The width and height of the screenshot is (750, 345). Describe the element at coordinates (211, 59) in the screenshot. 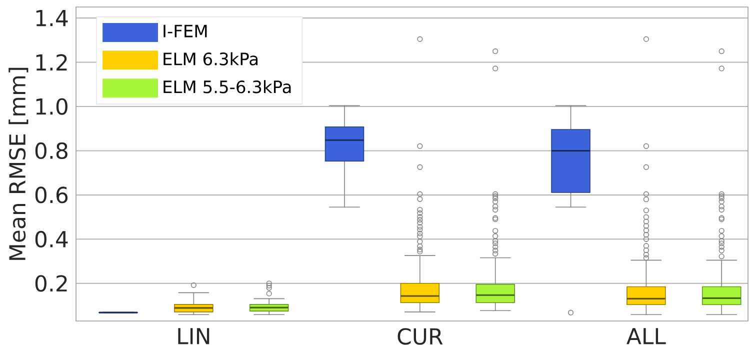

I see `legend-label: ELM 6.3kPa` at that location.